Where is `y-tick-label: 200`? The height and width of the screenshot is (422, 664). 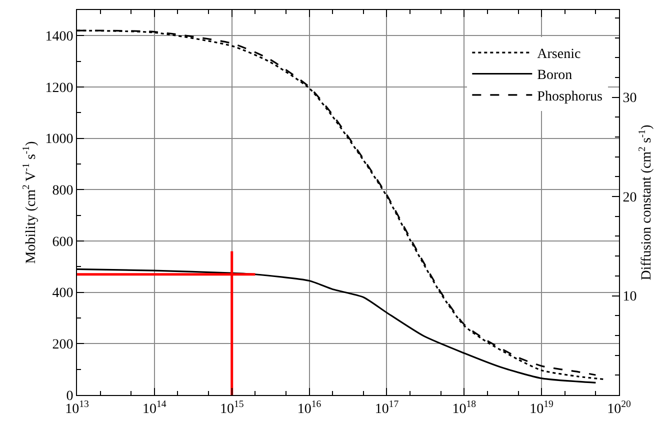 y-tick-label: 200 is located at coordinates (63, 345).